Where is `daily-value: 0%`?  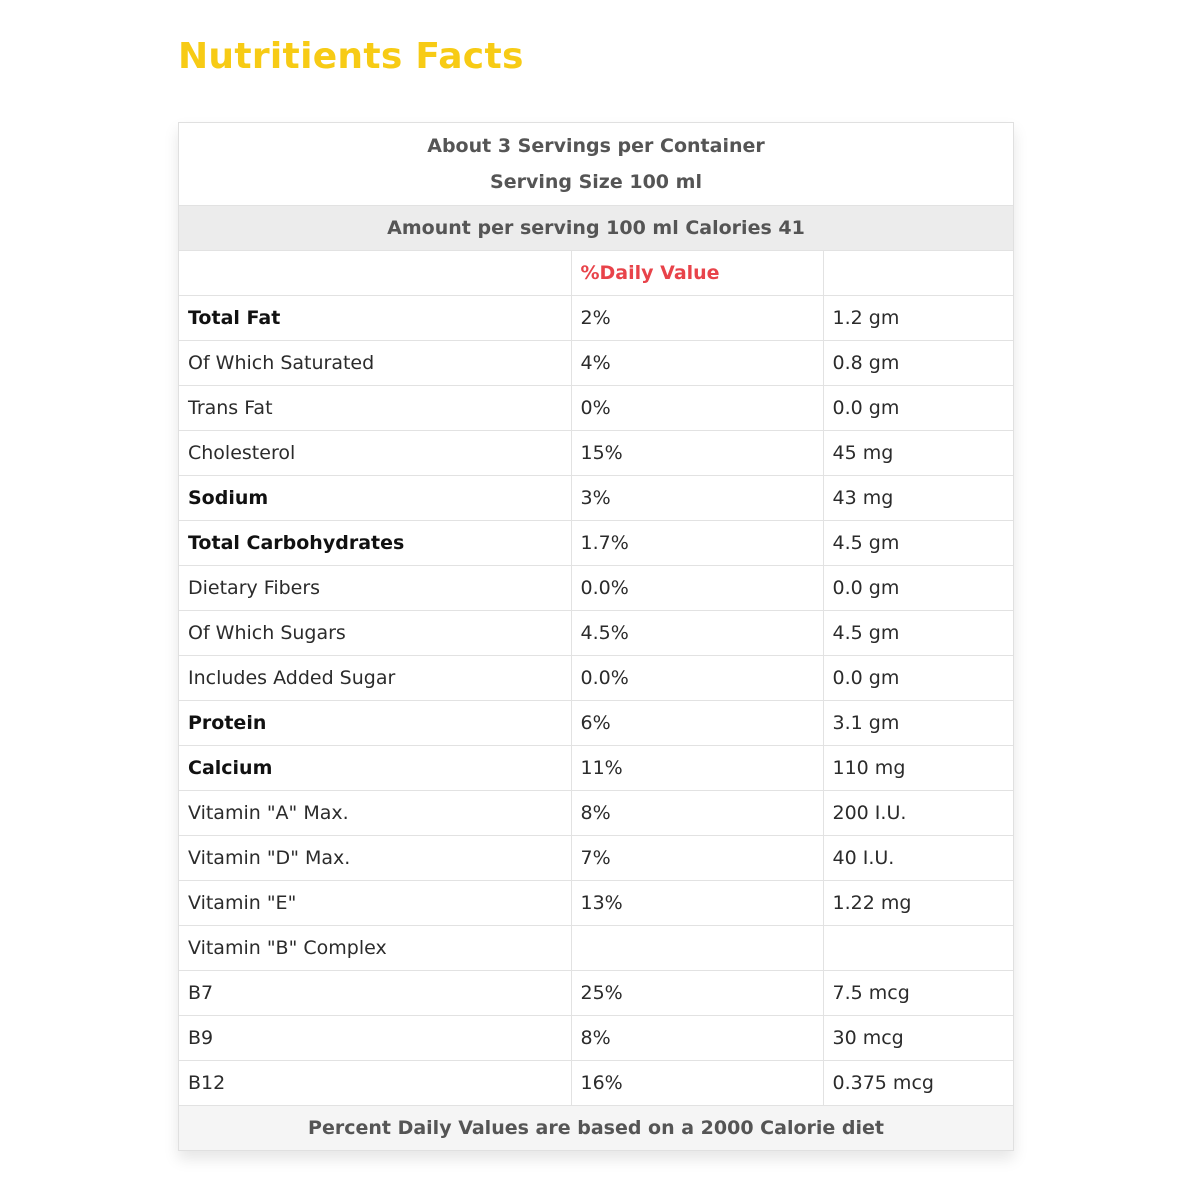 daily-value: 0% is located at coordinates (697, 408).